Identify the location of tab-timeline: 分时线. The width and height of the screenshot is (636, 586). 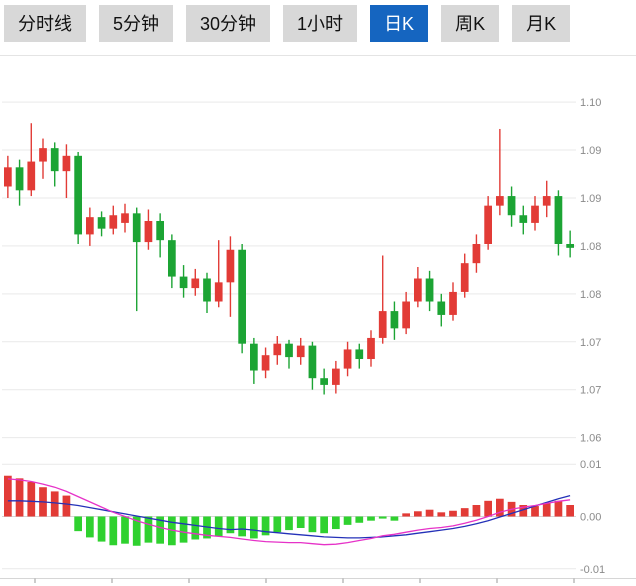
(45, 23).